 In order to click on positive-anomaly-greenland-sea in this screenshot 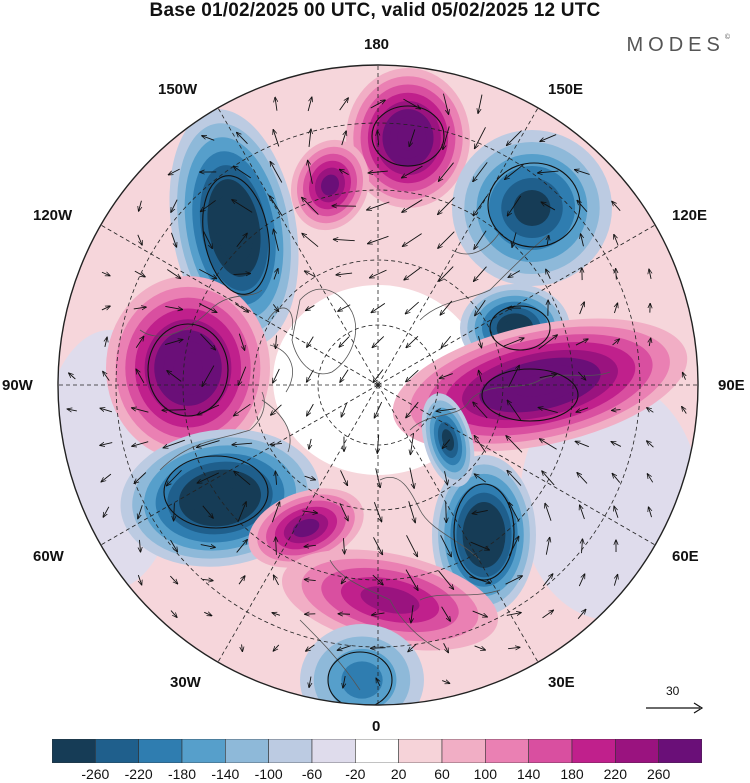, I will do `click(306, 528)`.